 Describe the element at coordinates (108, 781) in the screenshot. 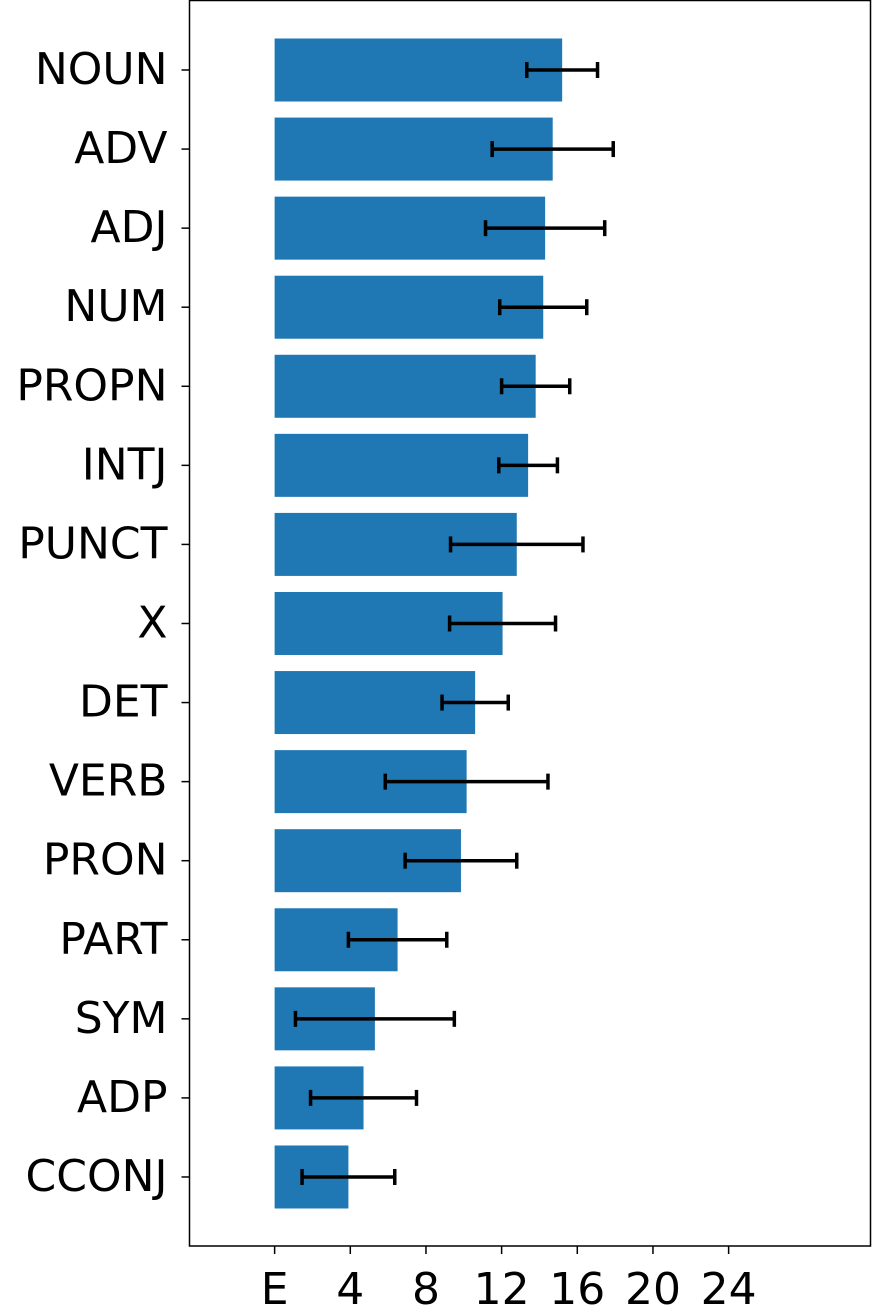

I see `y-tick-label: VERB` at that location.